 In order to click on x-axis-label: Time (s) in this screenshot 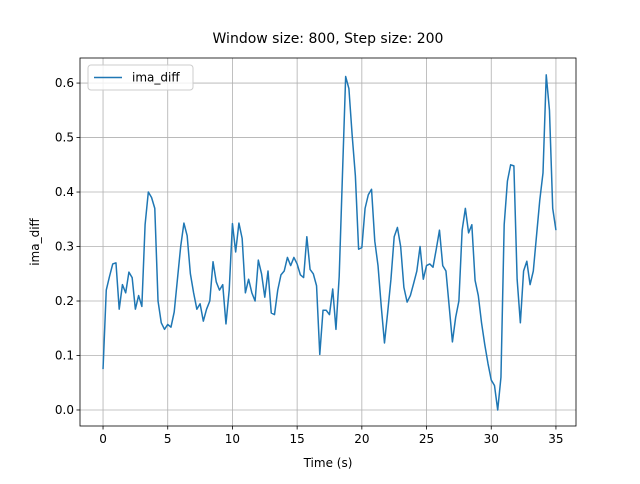, I will do `click(328, 463)`.